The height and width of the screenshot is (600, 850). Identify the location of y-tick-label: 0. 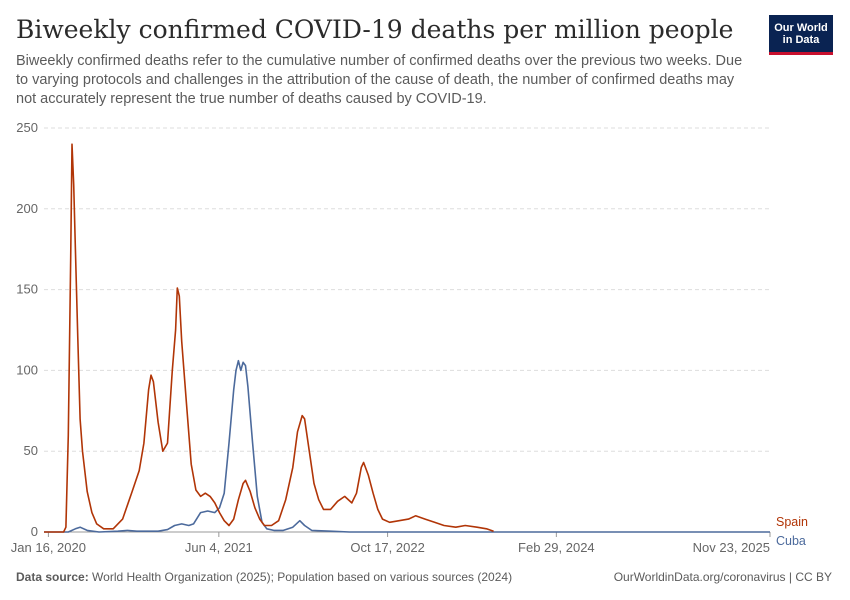
(34, 531).